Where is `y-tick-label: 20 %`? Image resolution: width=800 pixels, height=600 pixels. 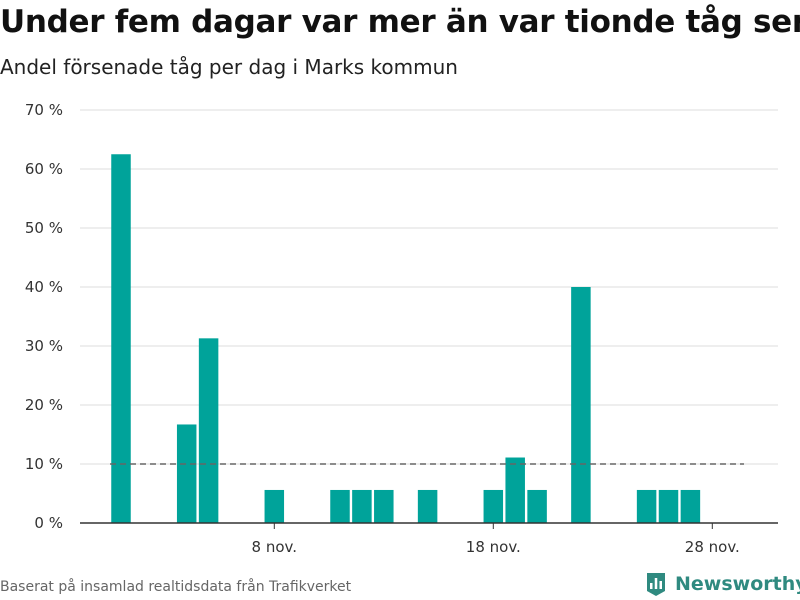 y-tick-label: 20 % is located at coordinates (44, 405).